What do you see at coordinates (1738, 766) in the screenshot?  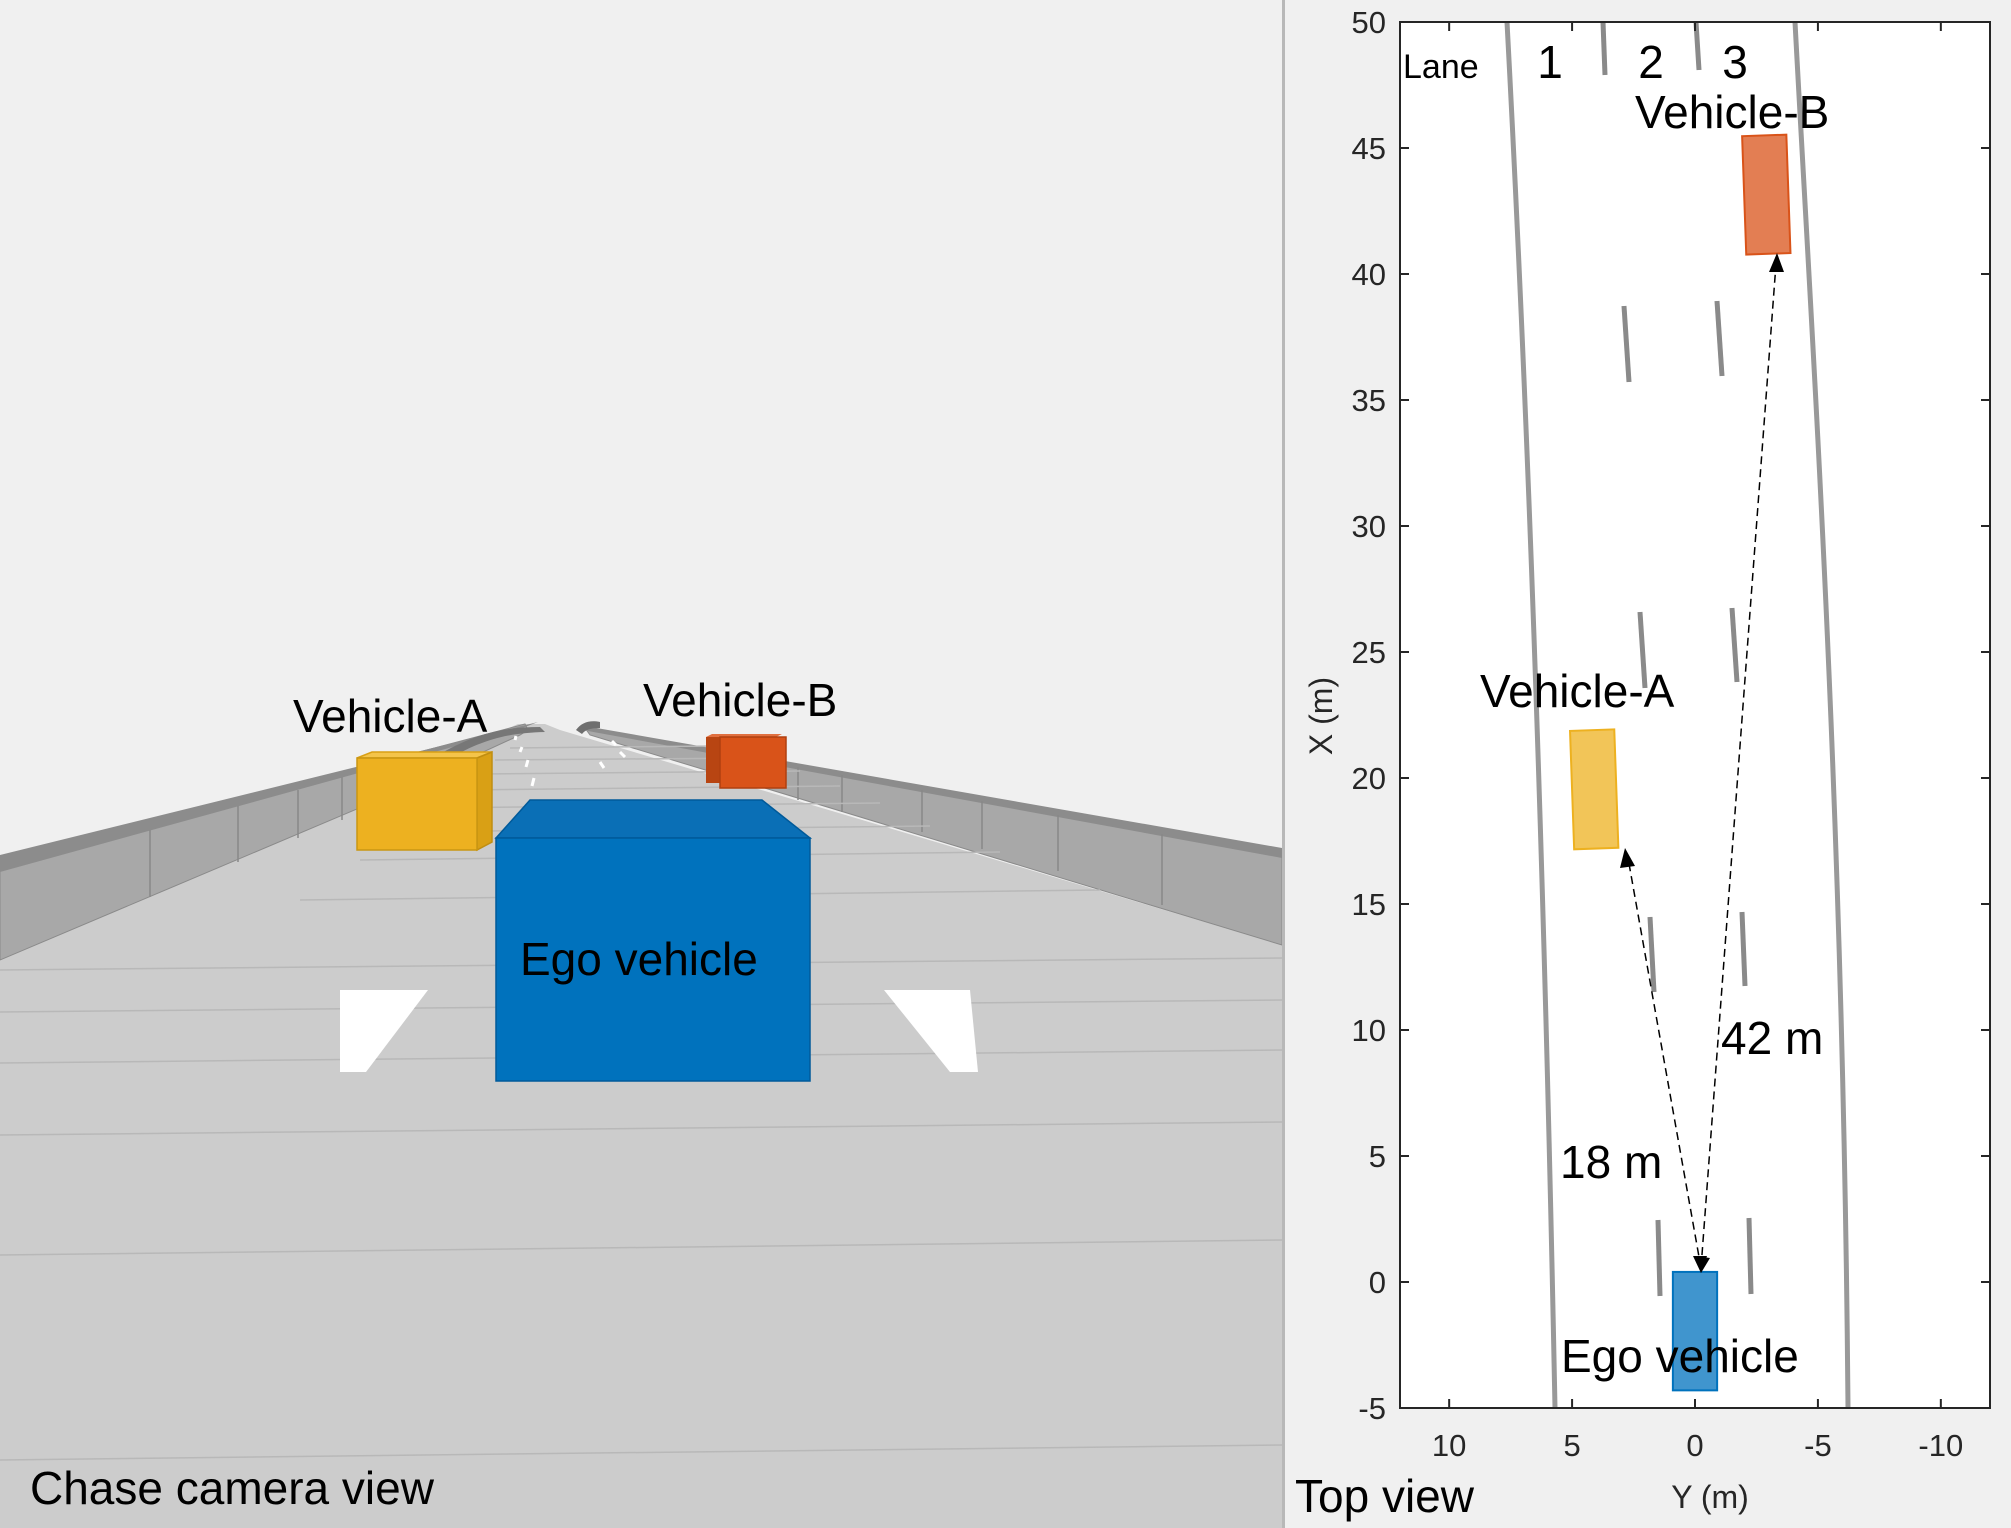 I see `arrow-to-vehicle-b` at bounding box center [1738, 766].